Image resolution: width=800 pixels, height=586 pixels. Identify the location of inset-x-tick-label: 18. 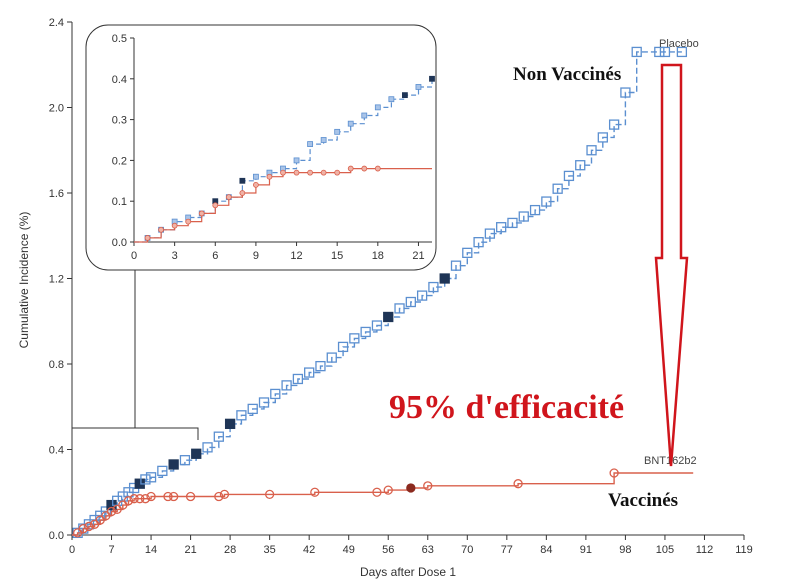
(378, 256).